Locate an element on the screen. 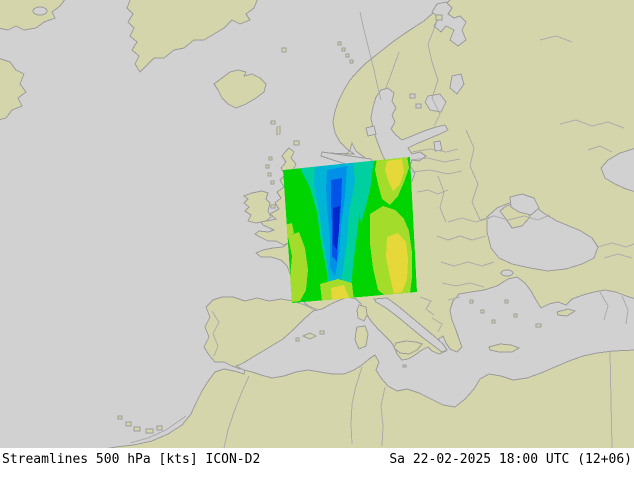  malta-island is located at coordinates (404, 366).